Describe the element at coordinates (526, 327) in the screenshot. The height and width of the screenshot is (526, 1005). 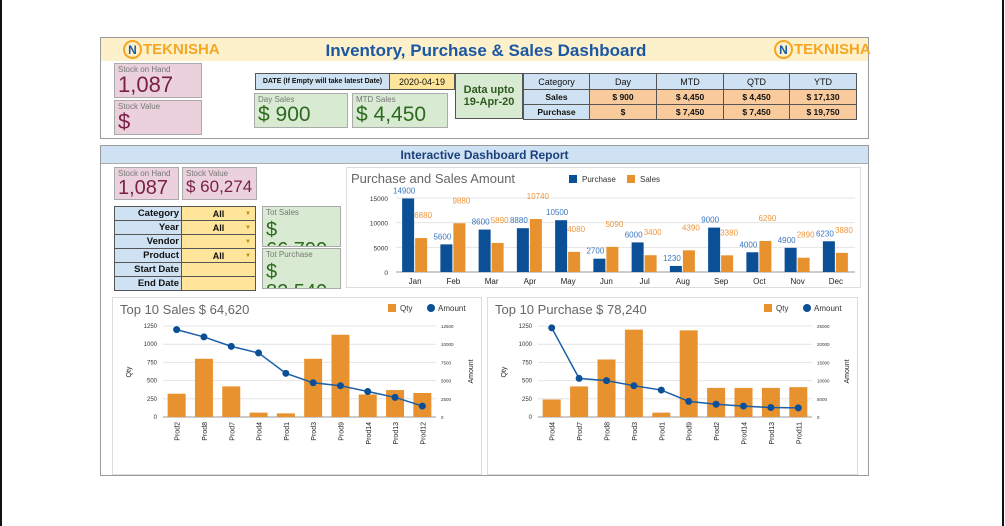
I see `y-tick-label: 1250` at that location.